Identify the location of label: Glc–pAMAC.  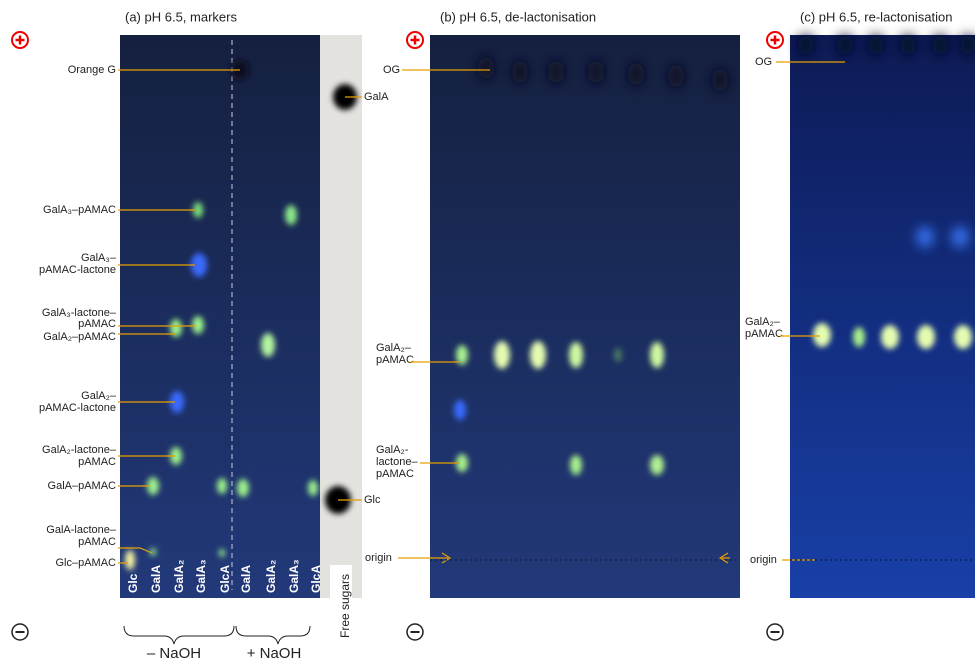
(85, 563).